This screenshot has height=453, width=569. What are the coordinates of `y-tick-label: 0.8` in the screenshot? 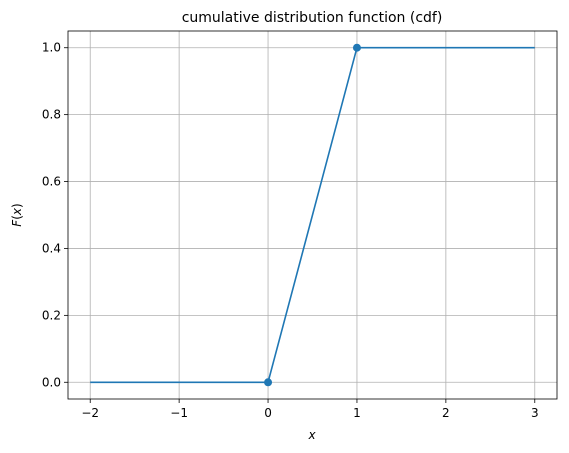 It's located at (51, 115).